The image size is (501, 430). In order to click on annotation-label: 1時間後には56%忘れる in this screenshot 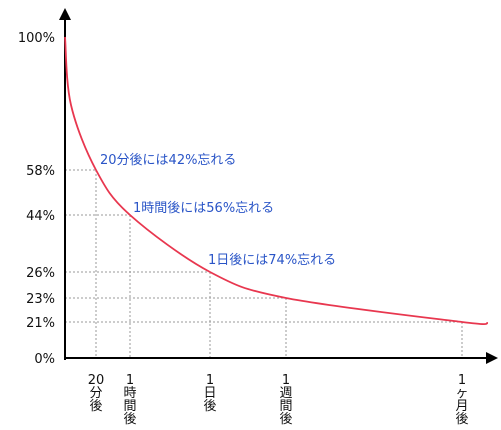, I will do `click(203, 208)`.